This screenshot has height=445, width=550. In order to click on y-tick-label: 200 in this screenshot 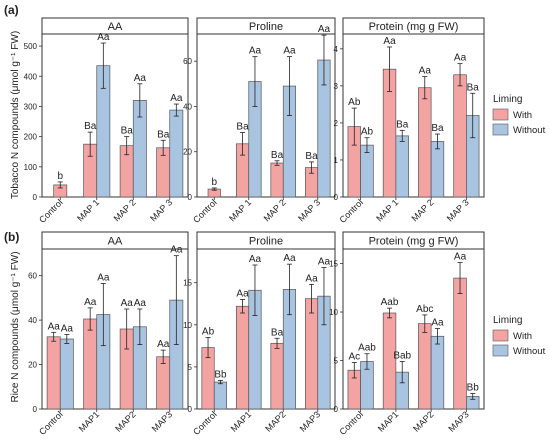, I will do `click(31, 137)`.